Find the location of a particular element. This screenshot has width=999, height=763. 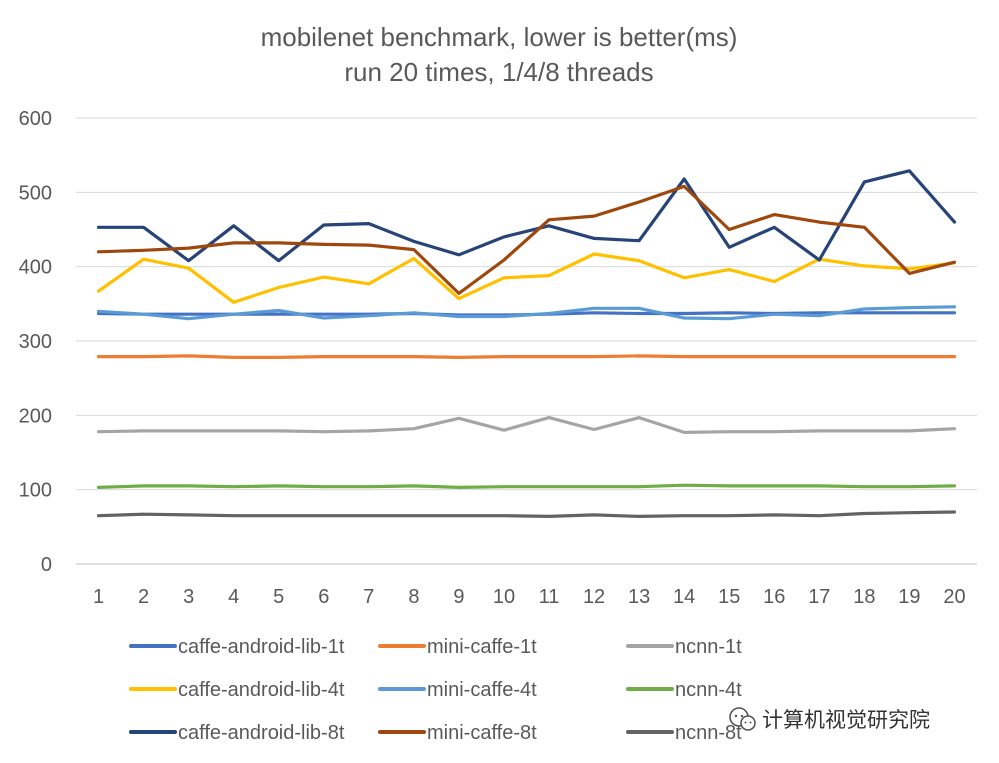

x-axis-ticks: 1 2 3 4 5 6 7 8 9 10 11 12 13 14 15 16 17 18 19 20 is located at coordinates (529, 597).